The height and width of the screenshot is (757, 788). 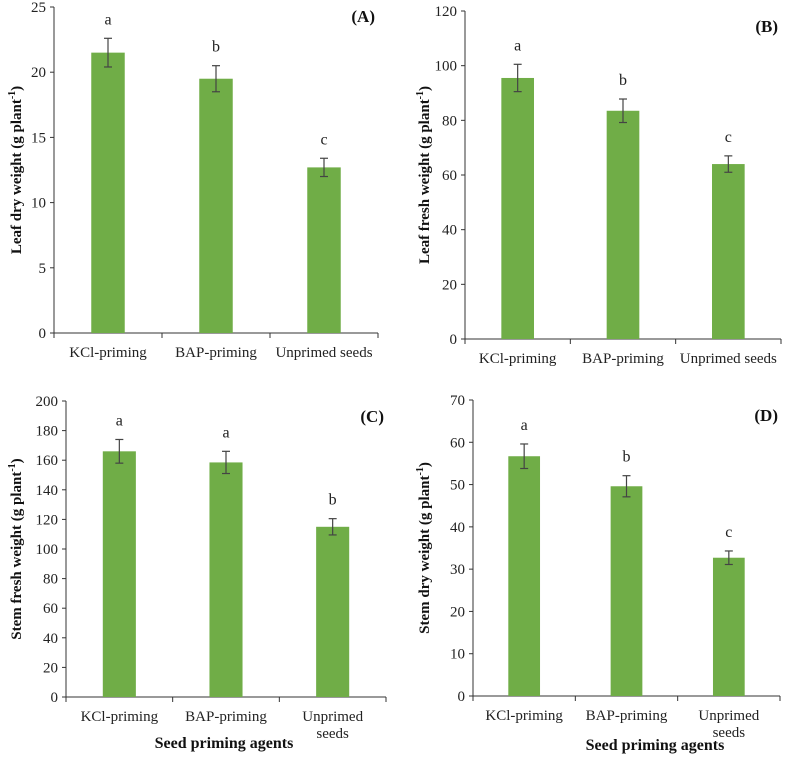 What do you see at coordinates (457, 401) in the screenshot?
I see `y-tick-label: 70` at bounding box center [457, 401].